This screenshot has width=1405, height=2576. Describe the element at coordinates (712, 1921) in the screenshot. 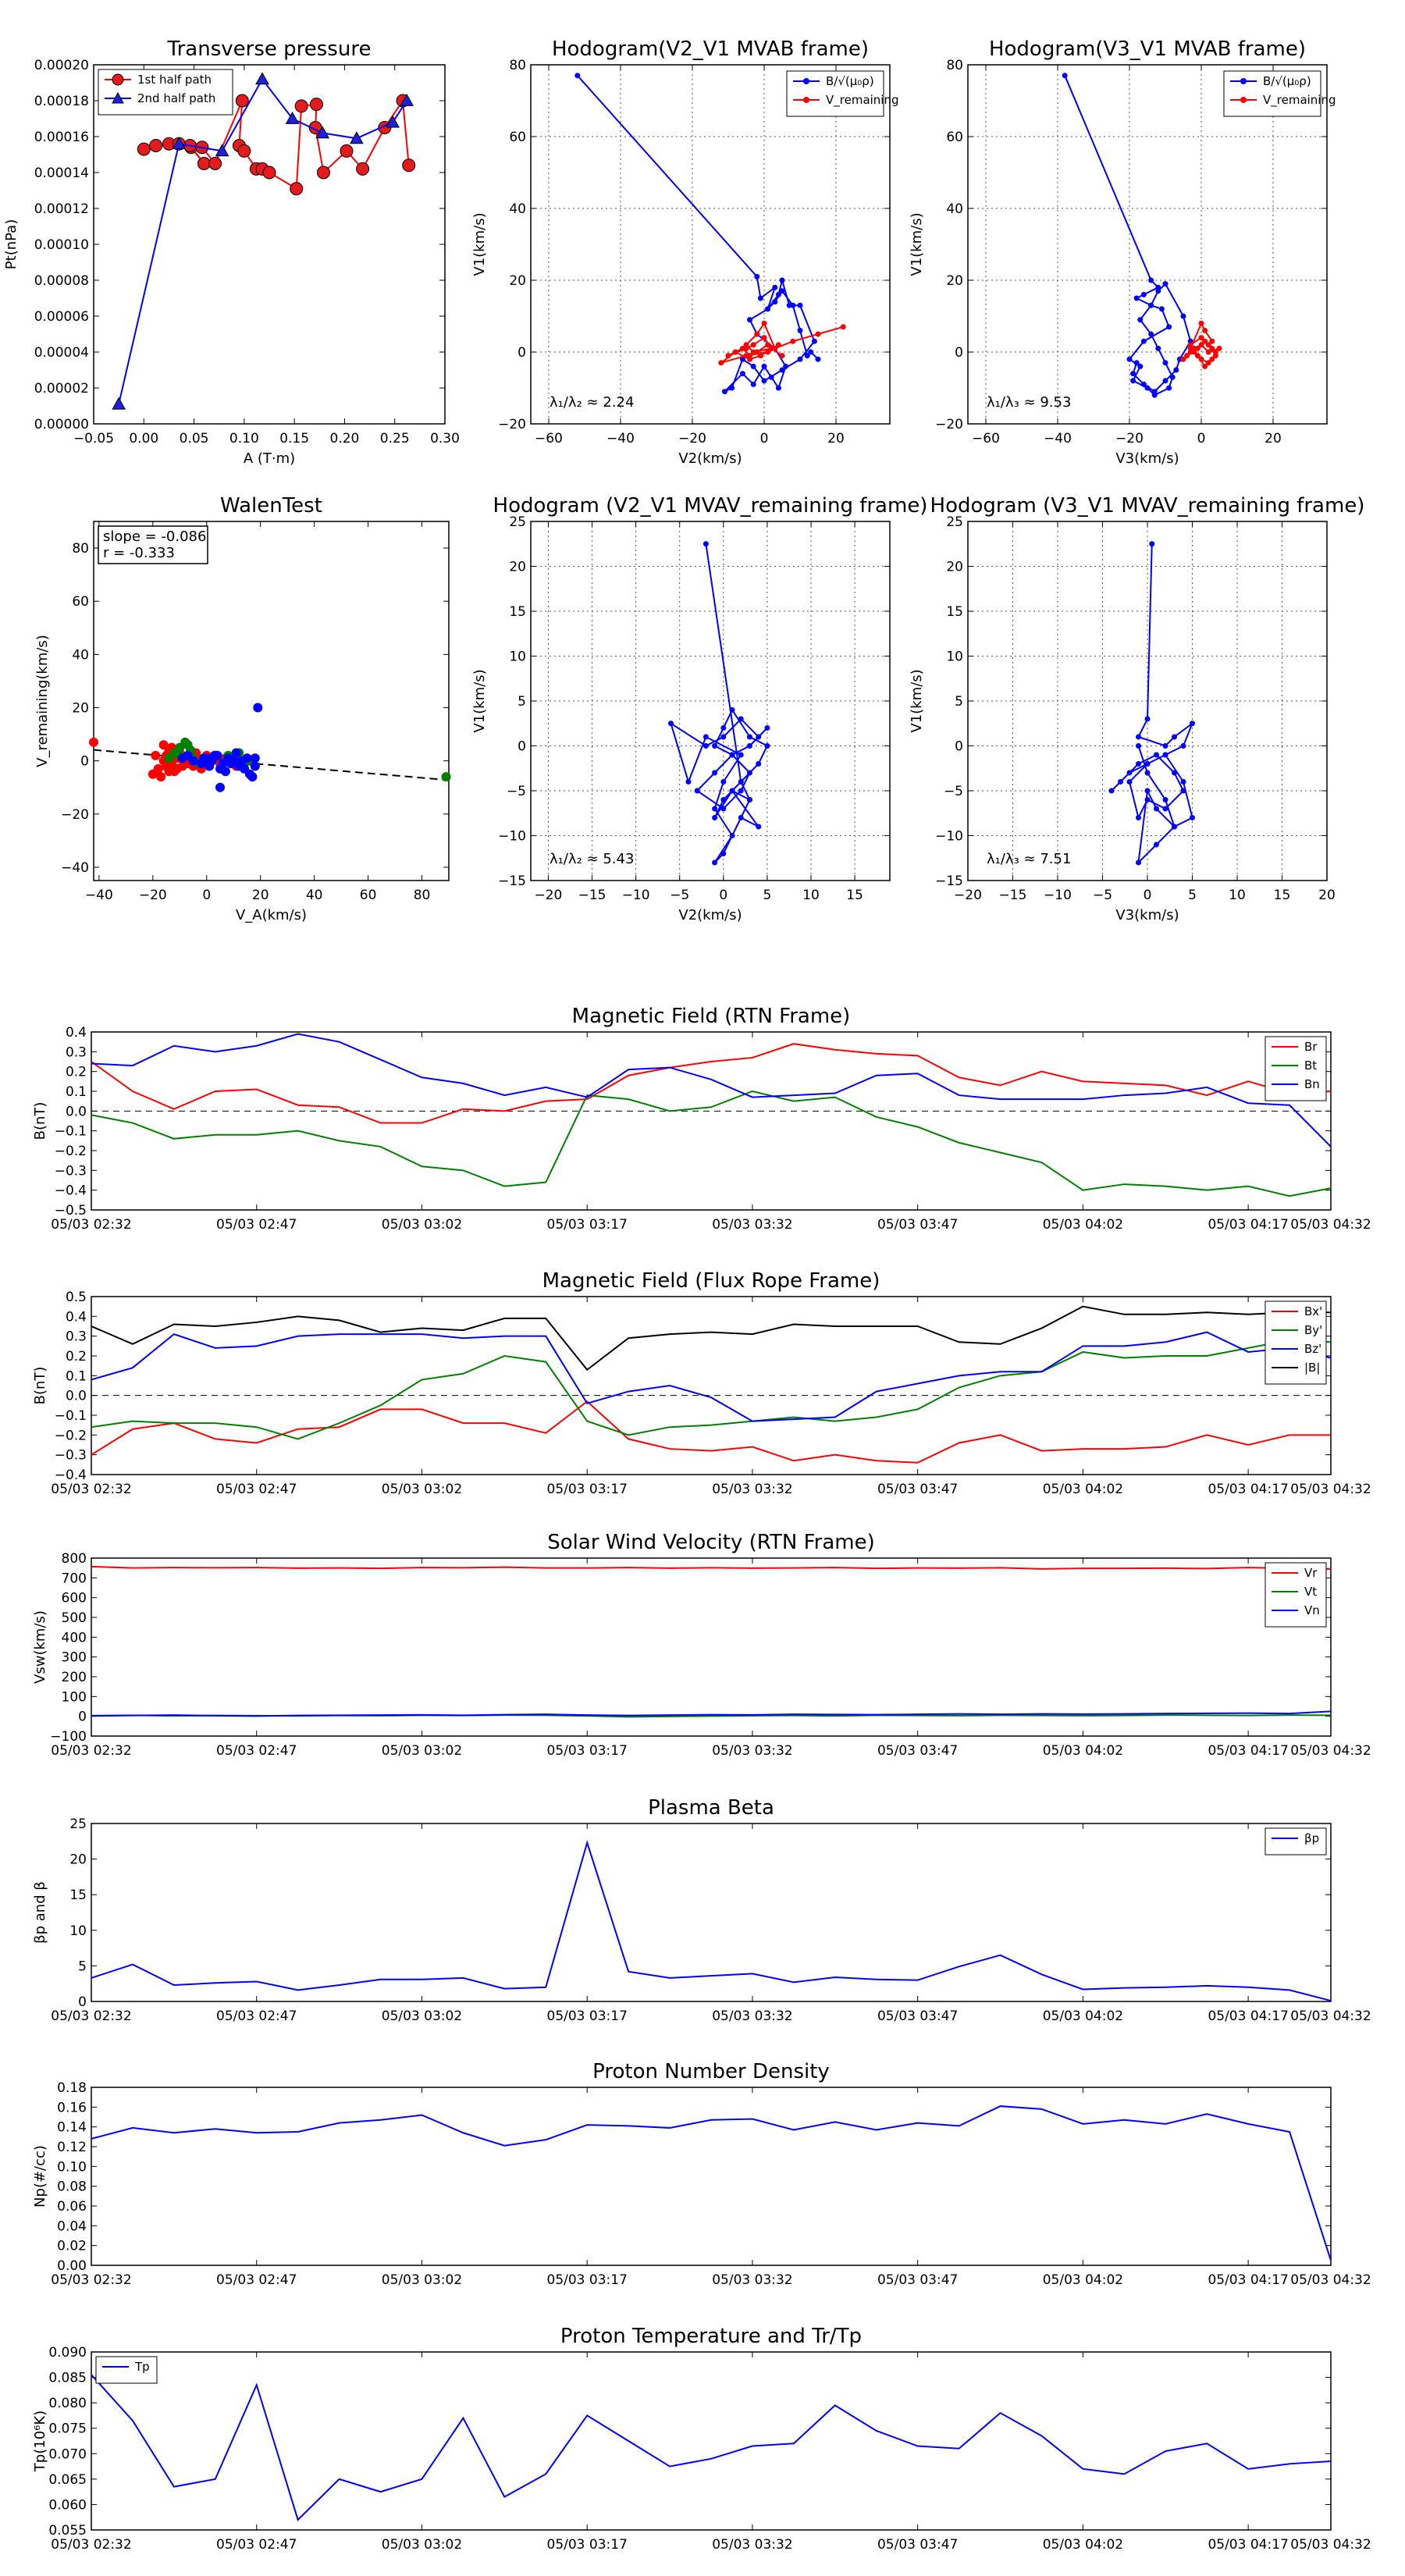

I see `beta-series-line` at that location.